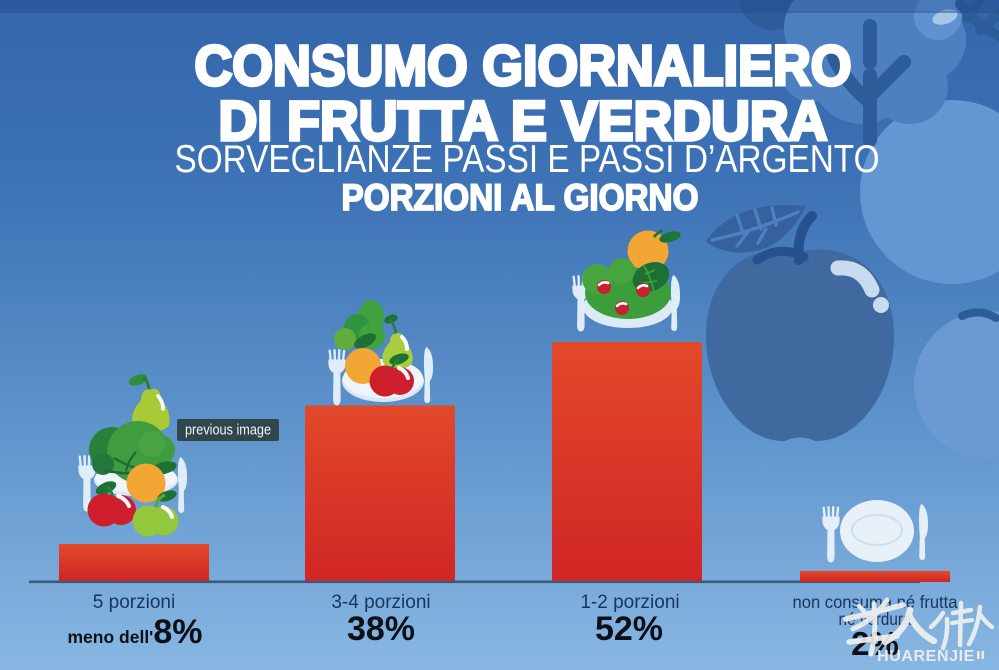 The width and height of the screenshot is (999, 670). Describe the element at coordinates (523, 120) in the screenshot. I see `svg-text: DI FRUTTA E VERDURA` at that location.